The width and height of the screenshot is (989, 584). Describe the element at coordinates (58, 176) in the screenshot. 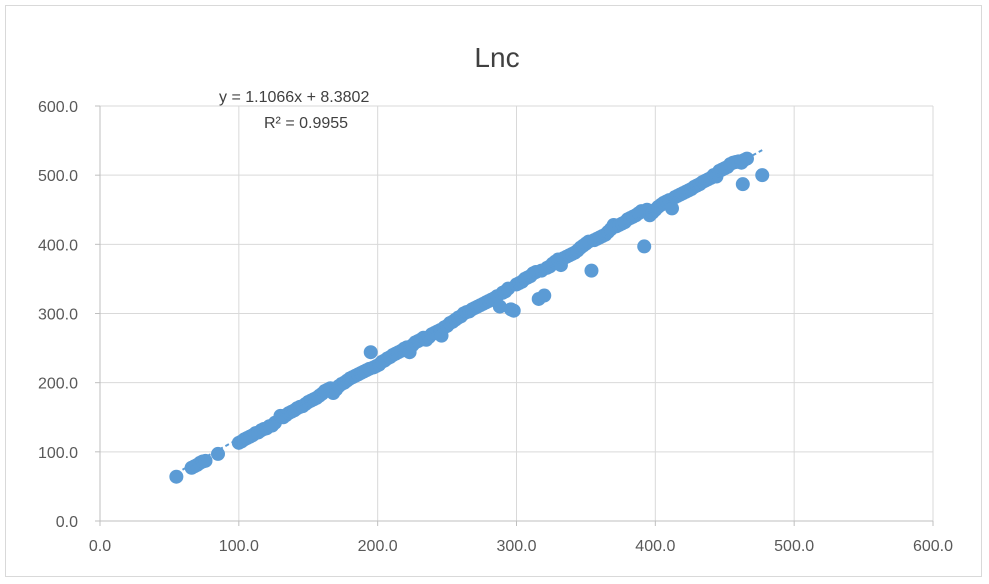

I see `y-tick-label: 500.0` at that location.